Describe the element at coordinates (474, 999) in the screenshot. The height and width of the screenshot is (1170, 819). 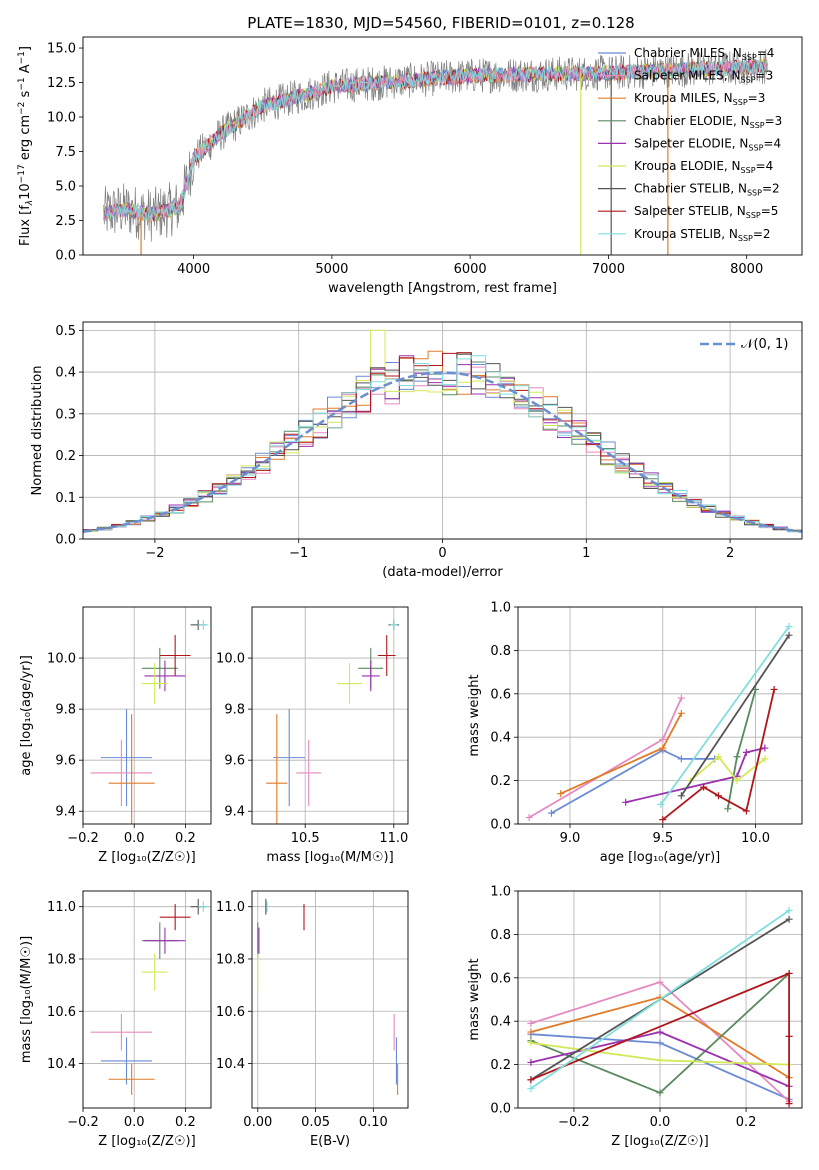
I see `y-axis-label: mass weight` at that location.